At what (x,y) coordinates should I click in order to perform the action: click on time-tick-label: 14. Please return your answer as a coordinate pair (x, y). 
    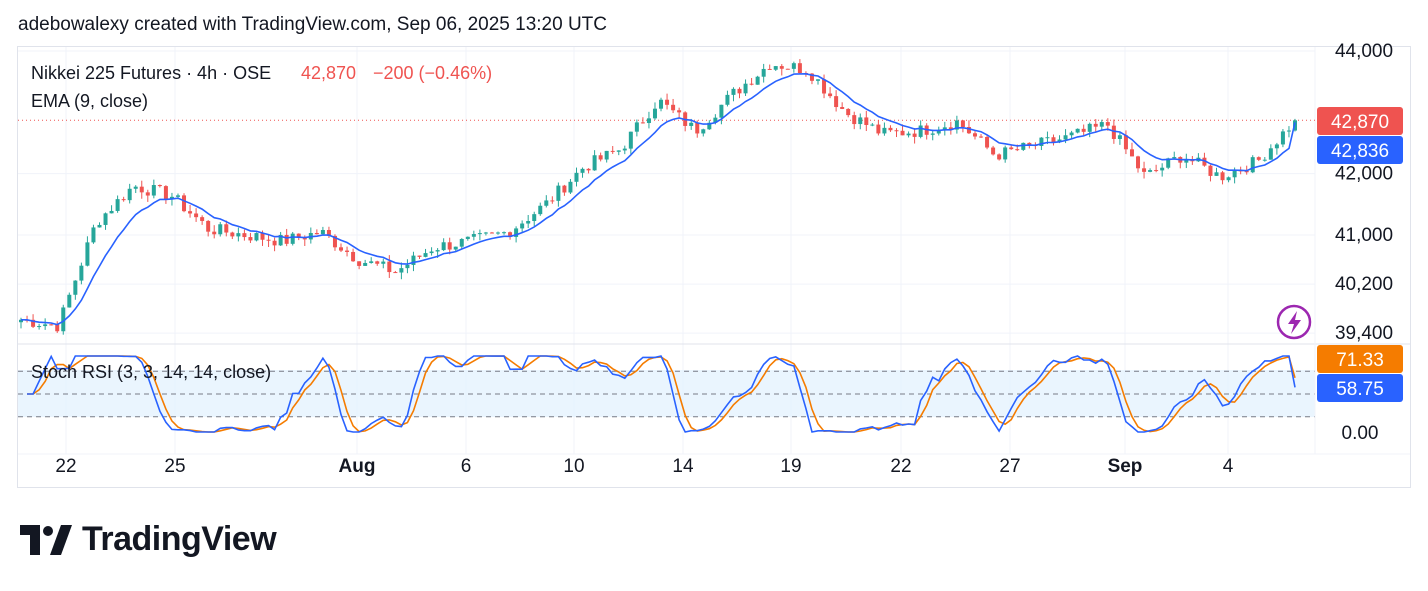
    Looking at the image, I should click on (683, 466).